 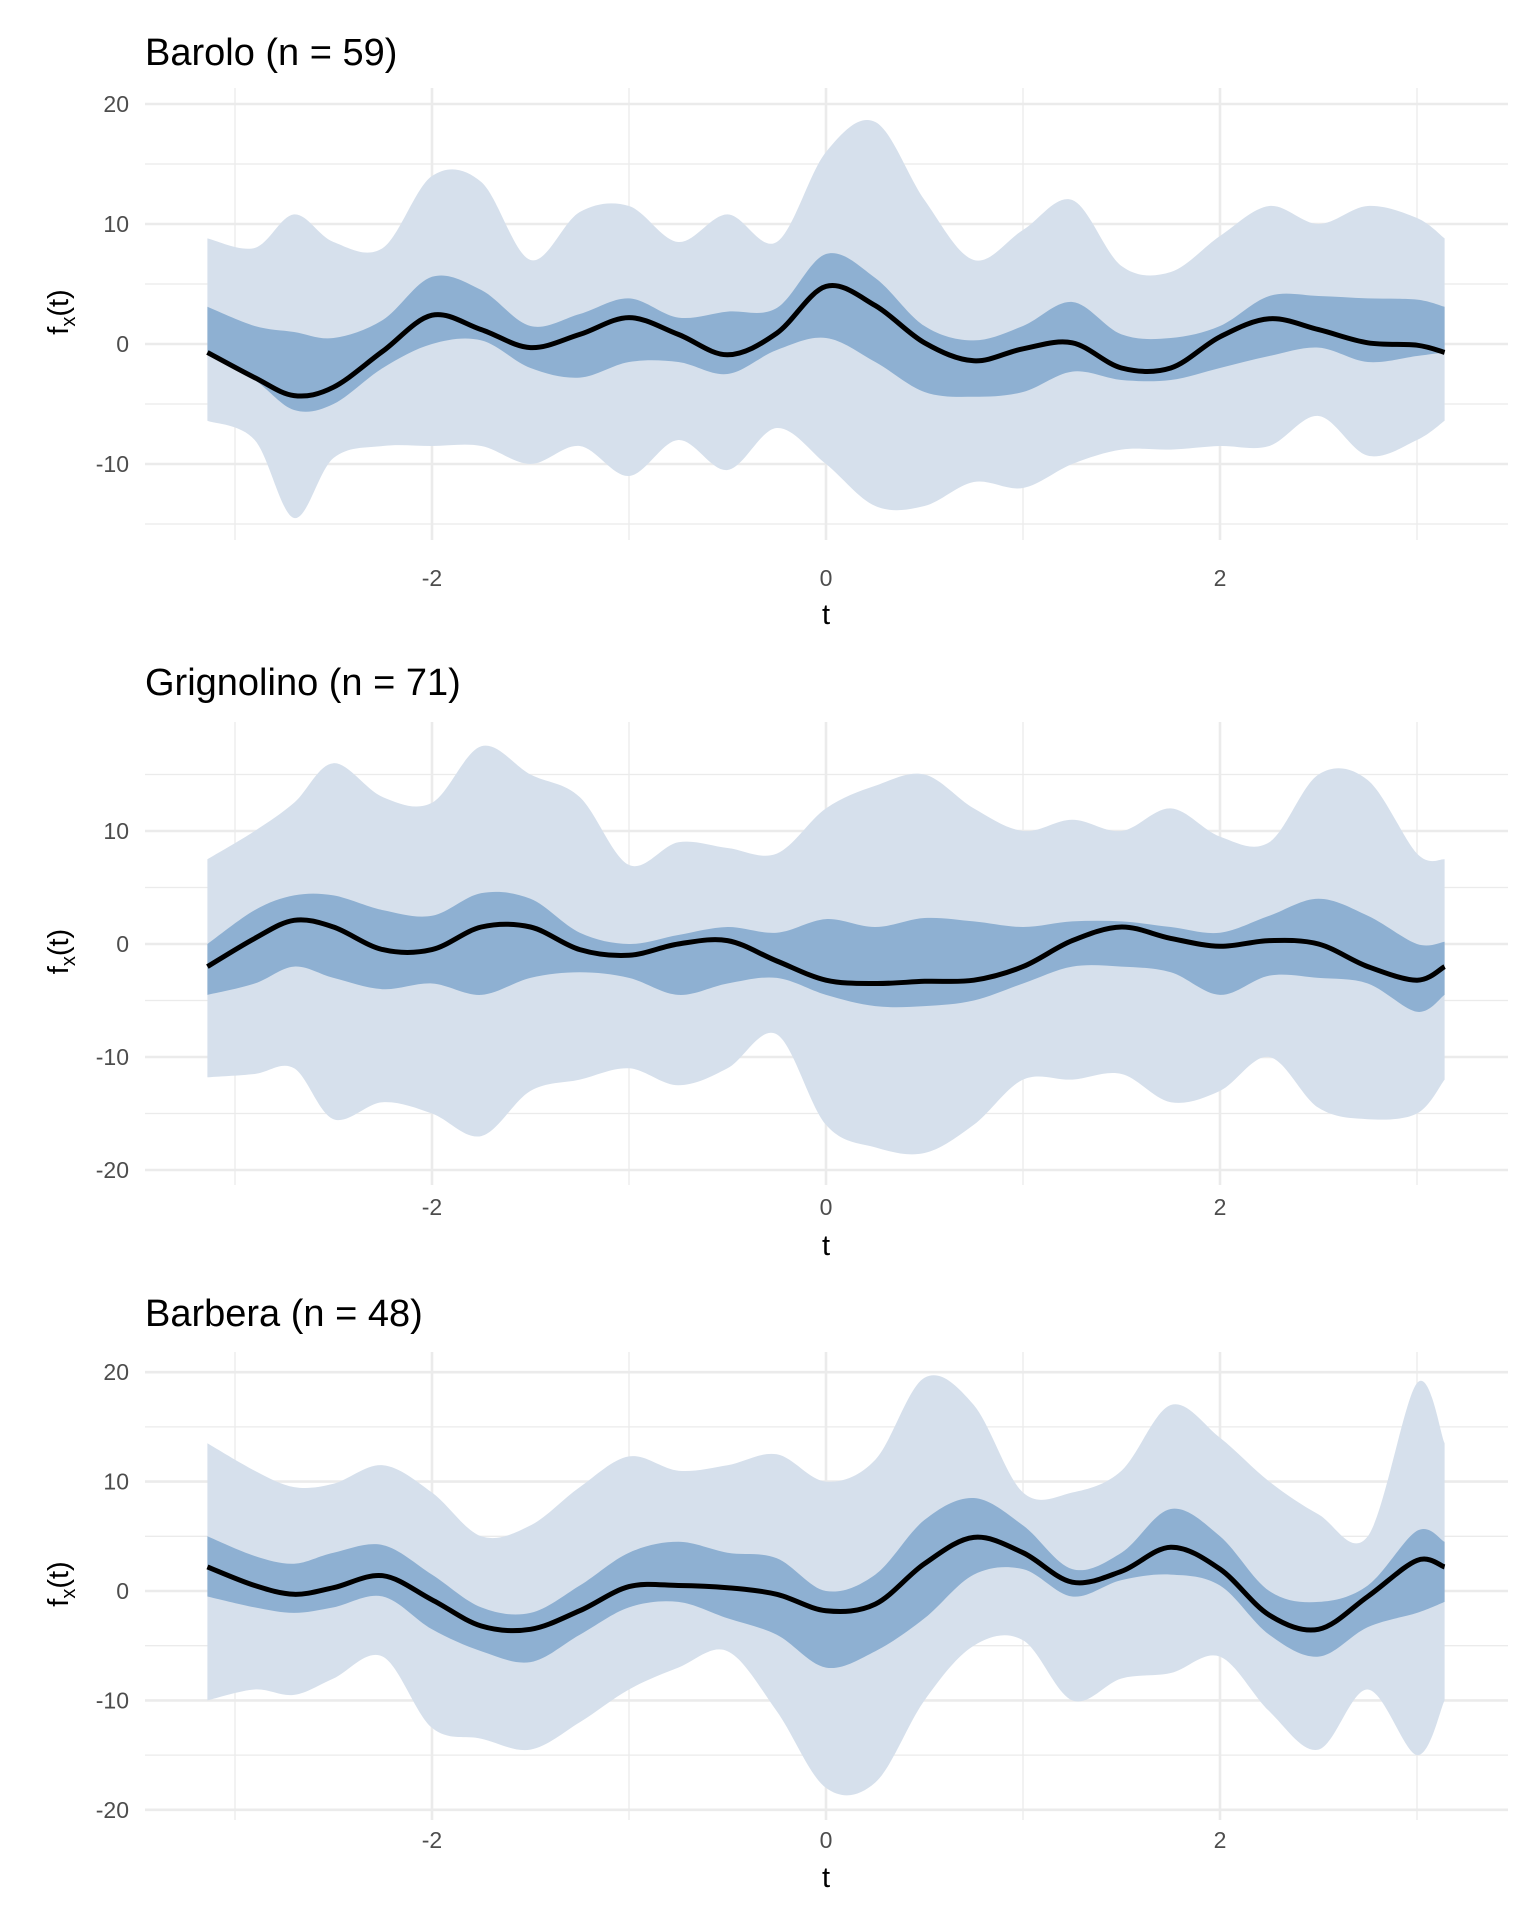 I want to click on panel-title: Barolo (n = 59), so click(x=271, y=53).